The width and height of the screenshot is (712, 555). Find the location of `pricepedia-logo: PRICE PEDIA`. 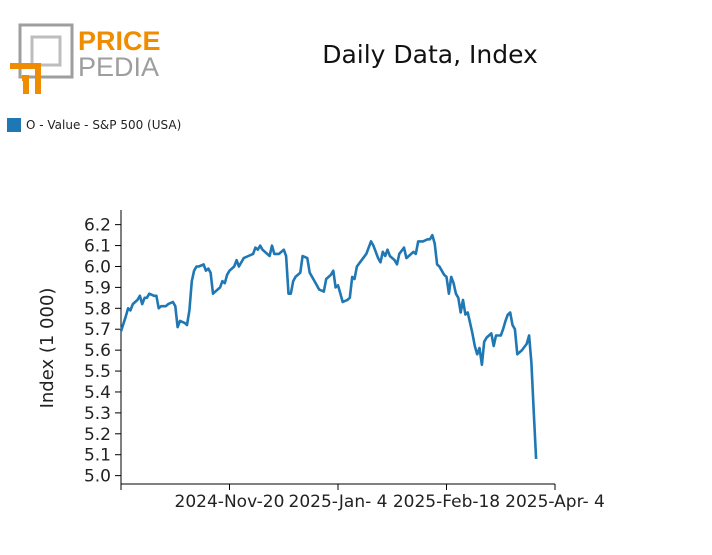

pricepedia-logo: PRICE PEDIA is located at coordinates (88, 58).